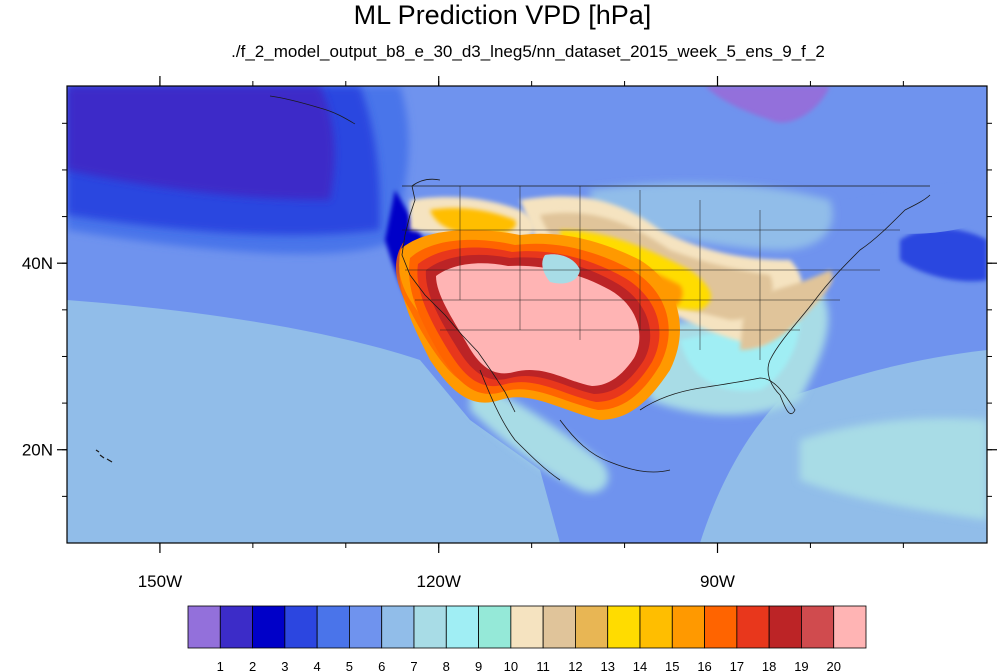  I want to click on colorbar-label: 7, so click(413, 665).